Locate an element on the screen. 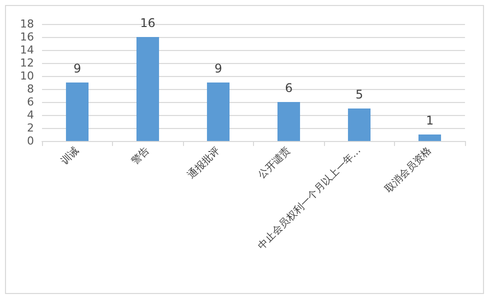 This screenshot has width=489, height=298. x-tick-label: 取消会员资格 is located at coordinates (408, 170).